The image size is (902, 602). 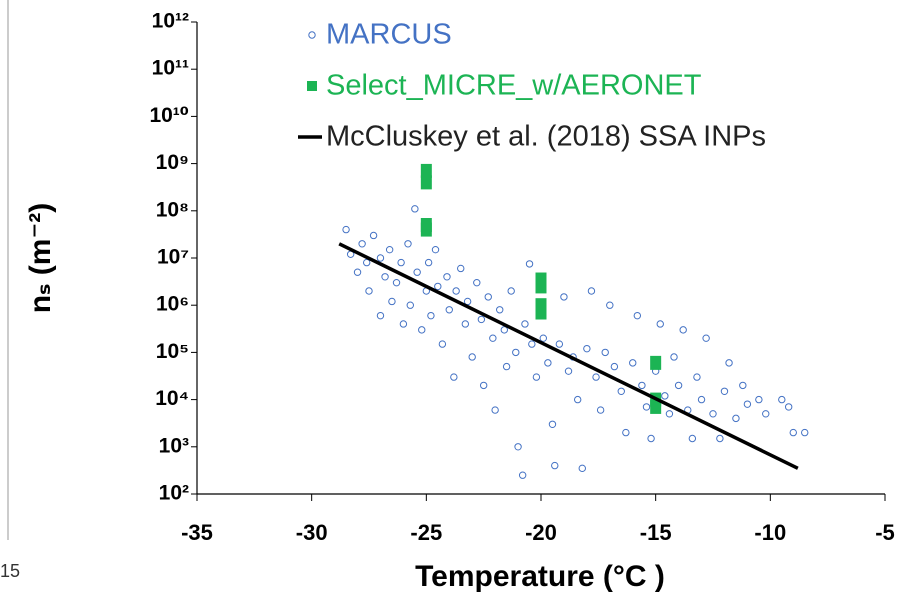 What do you see at coordinates (172, 209) in the screenshot?
I see `y-tick-label: 10⁸` at bounding box center [172, 209].